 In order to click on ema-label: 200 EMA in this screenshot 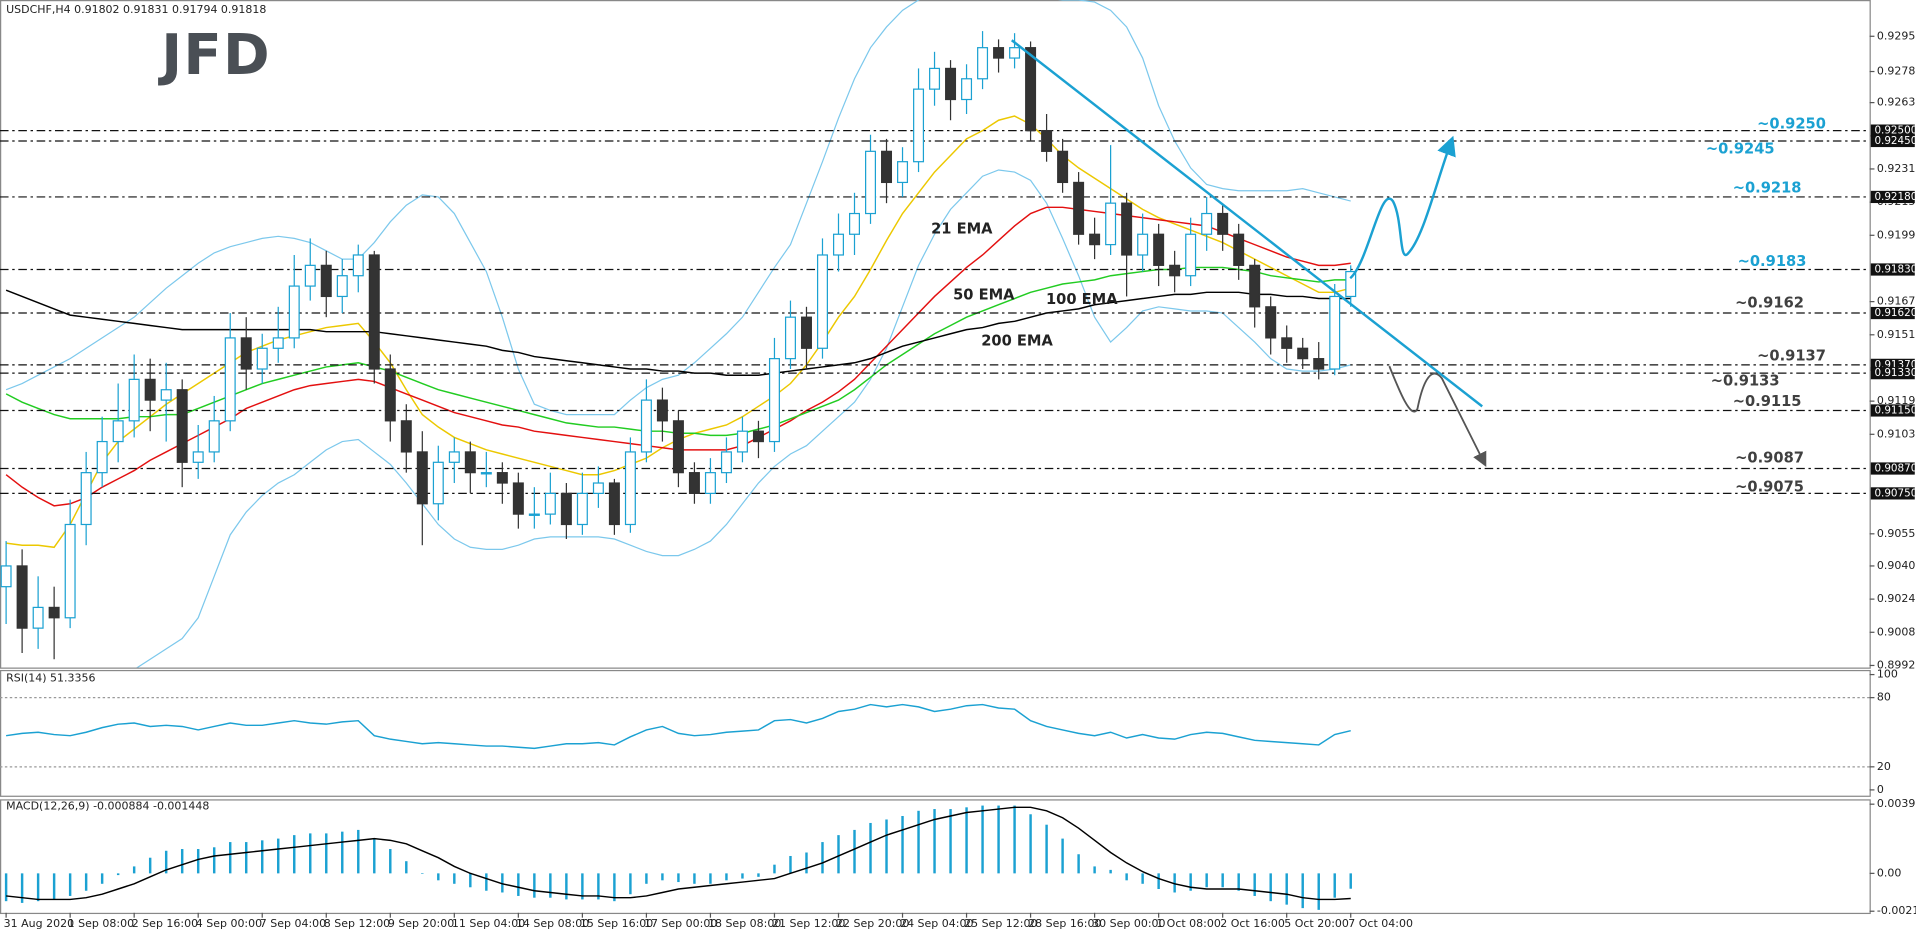, I will do `click(1017, 341)`.